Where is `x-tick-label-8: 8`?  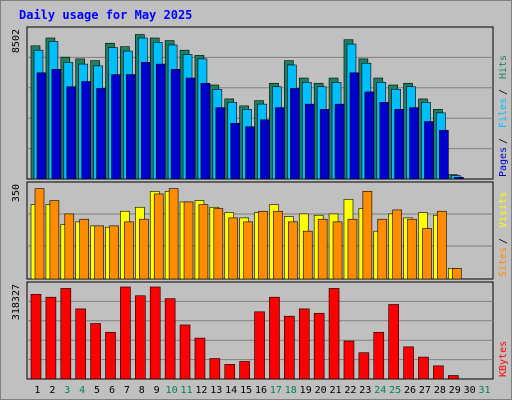 x-tick-label-8: 8 is located at coordinates (142, 390).